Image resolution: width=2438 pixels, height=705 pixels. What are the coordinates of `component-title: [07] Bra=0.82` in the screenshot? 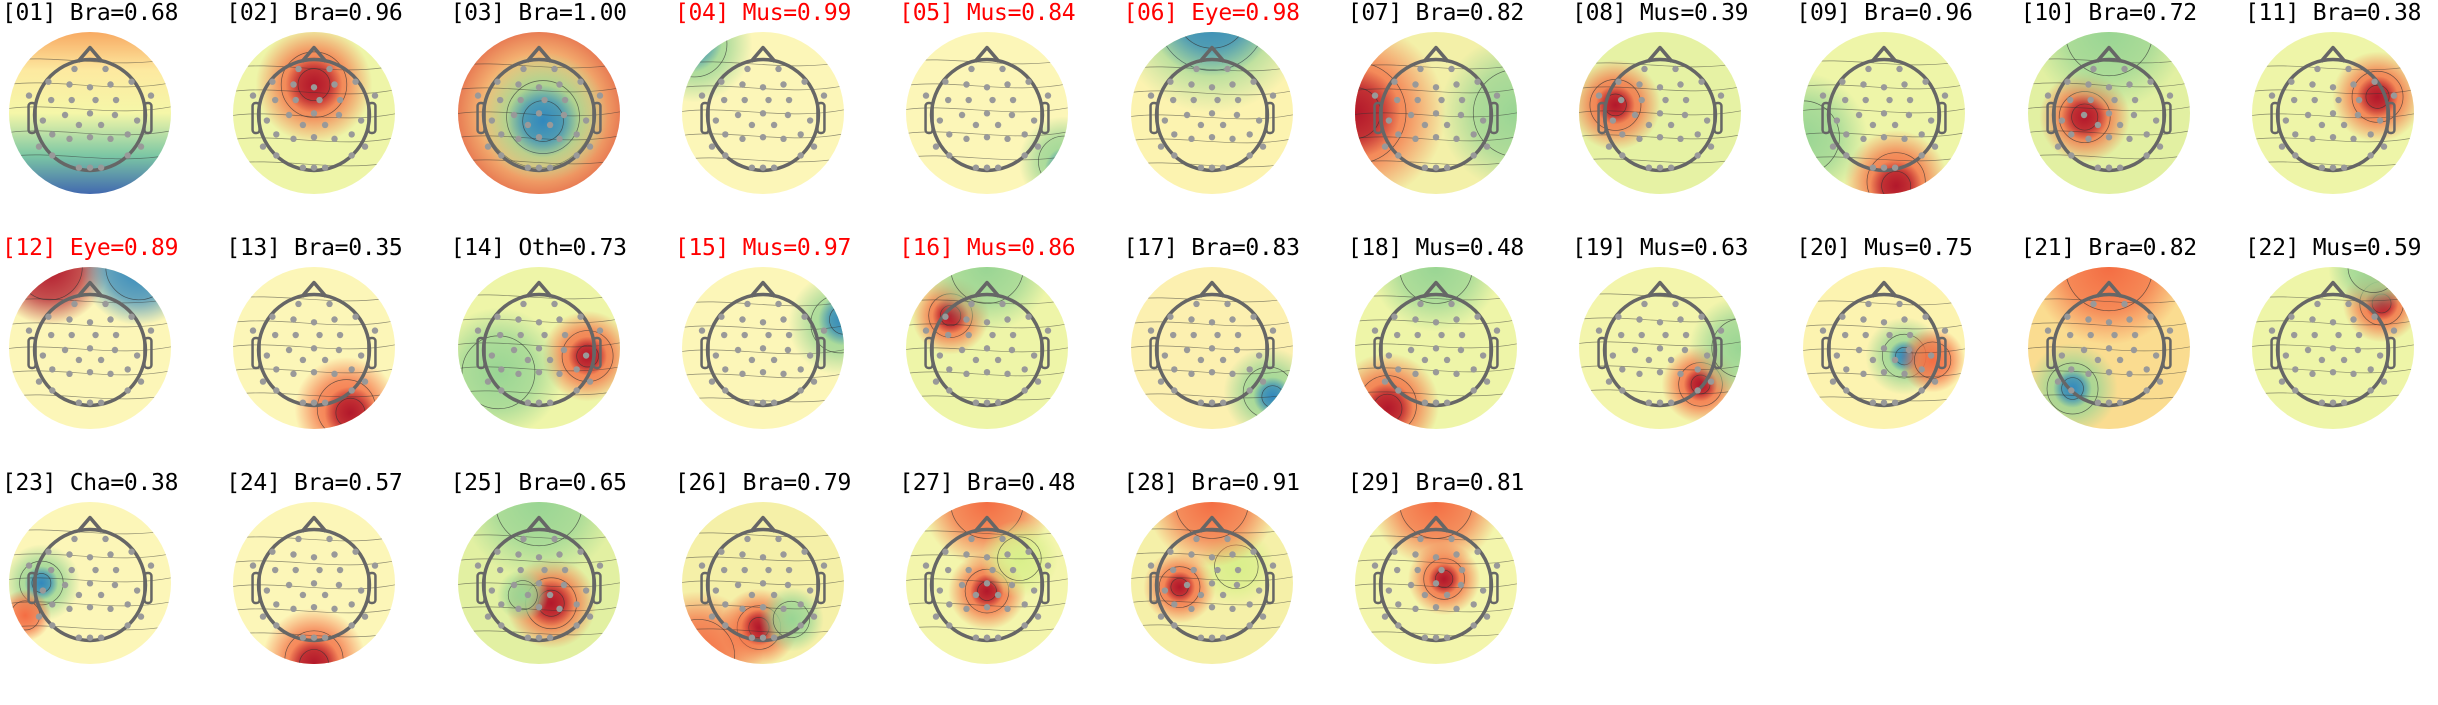 It's located at (1435, 13).